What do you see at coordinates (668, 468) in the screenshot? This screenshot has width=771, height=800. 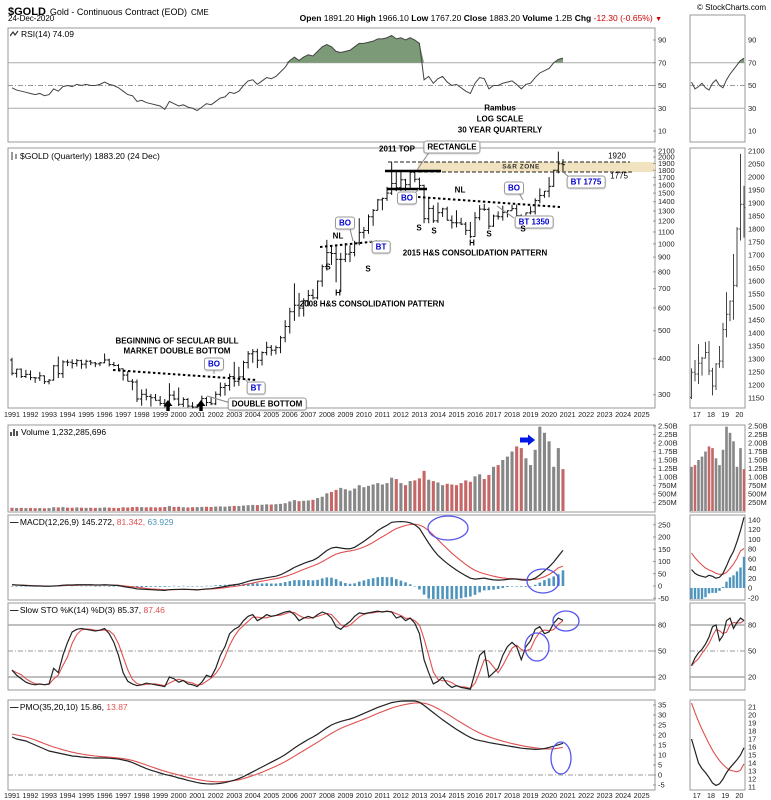 I see `svg-text: 1.25B` at bounding box center [668, 468].